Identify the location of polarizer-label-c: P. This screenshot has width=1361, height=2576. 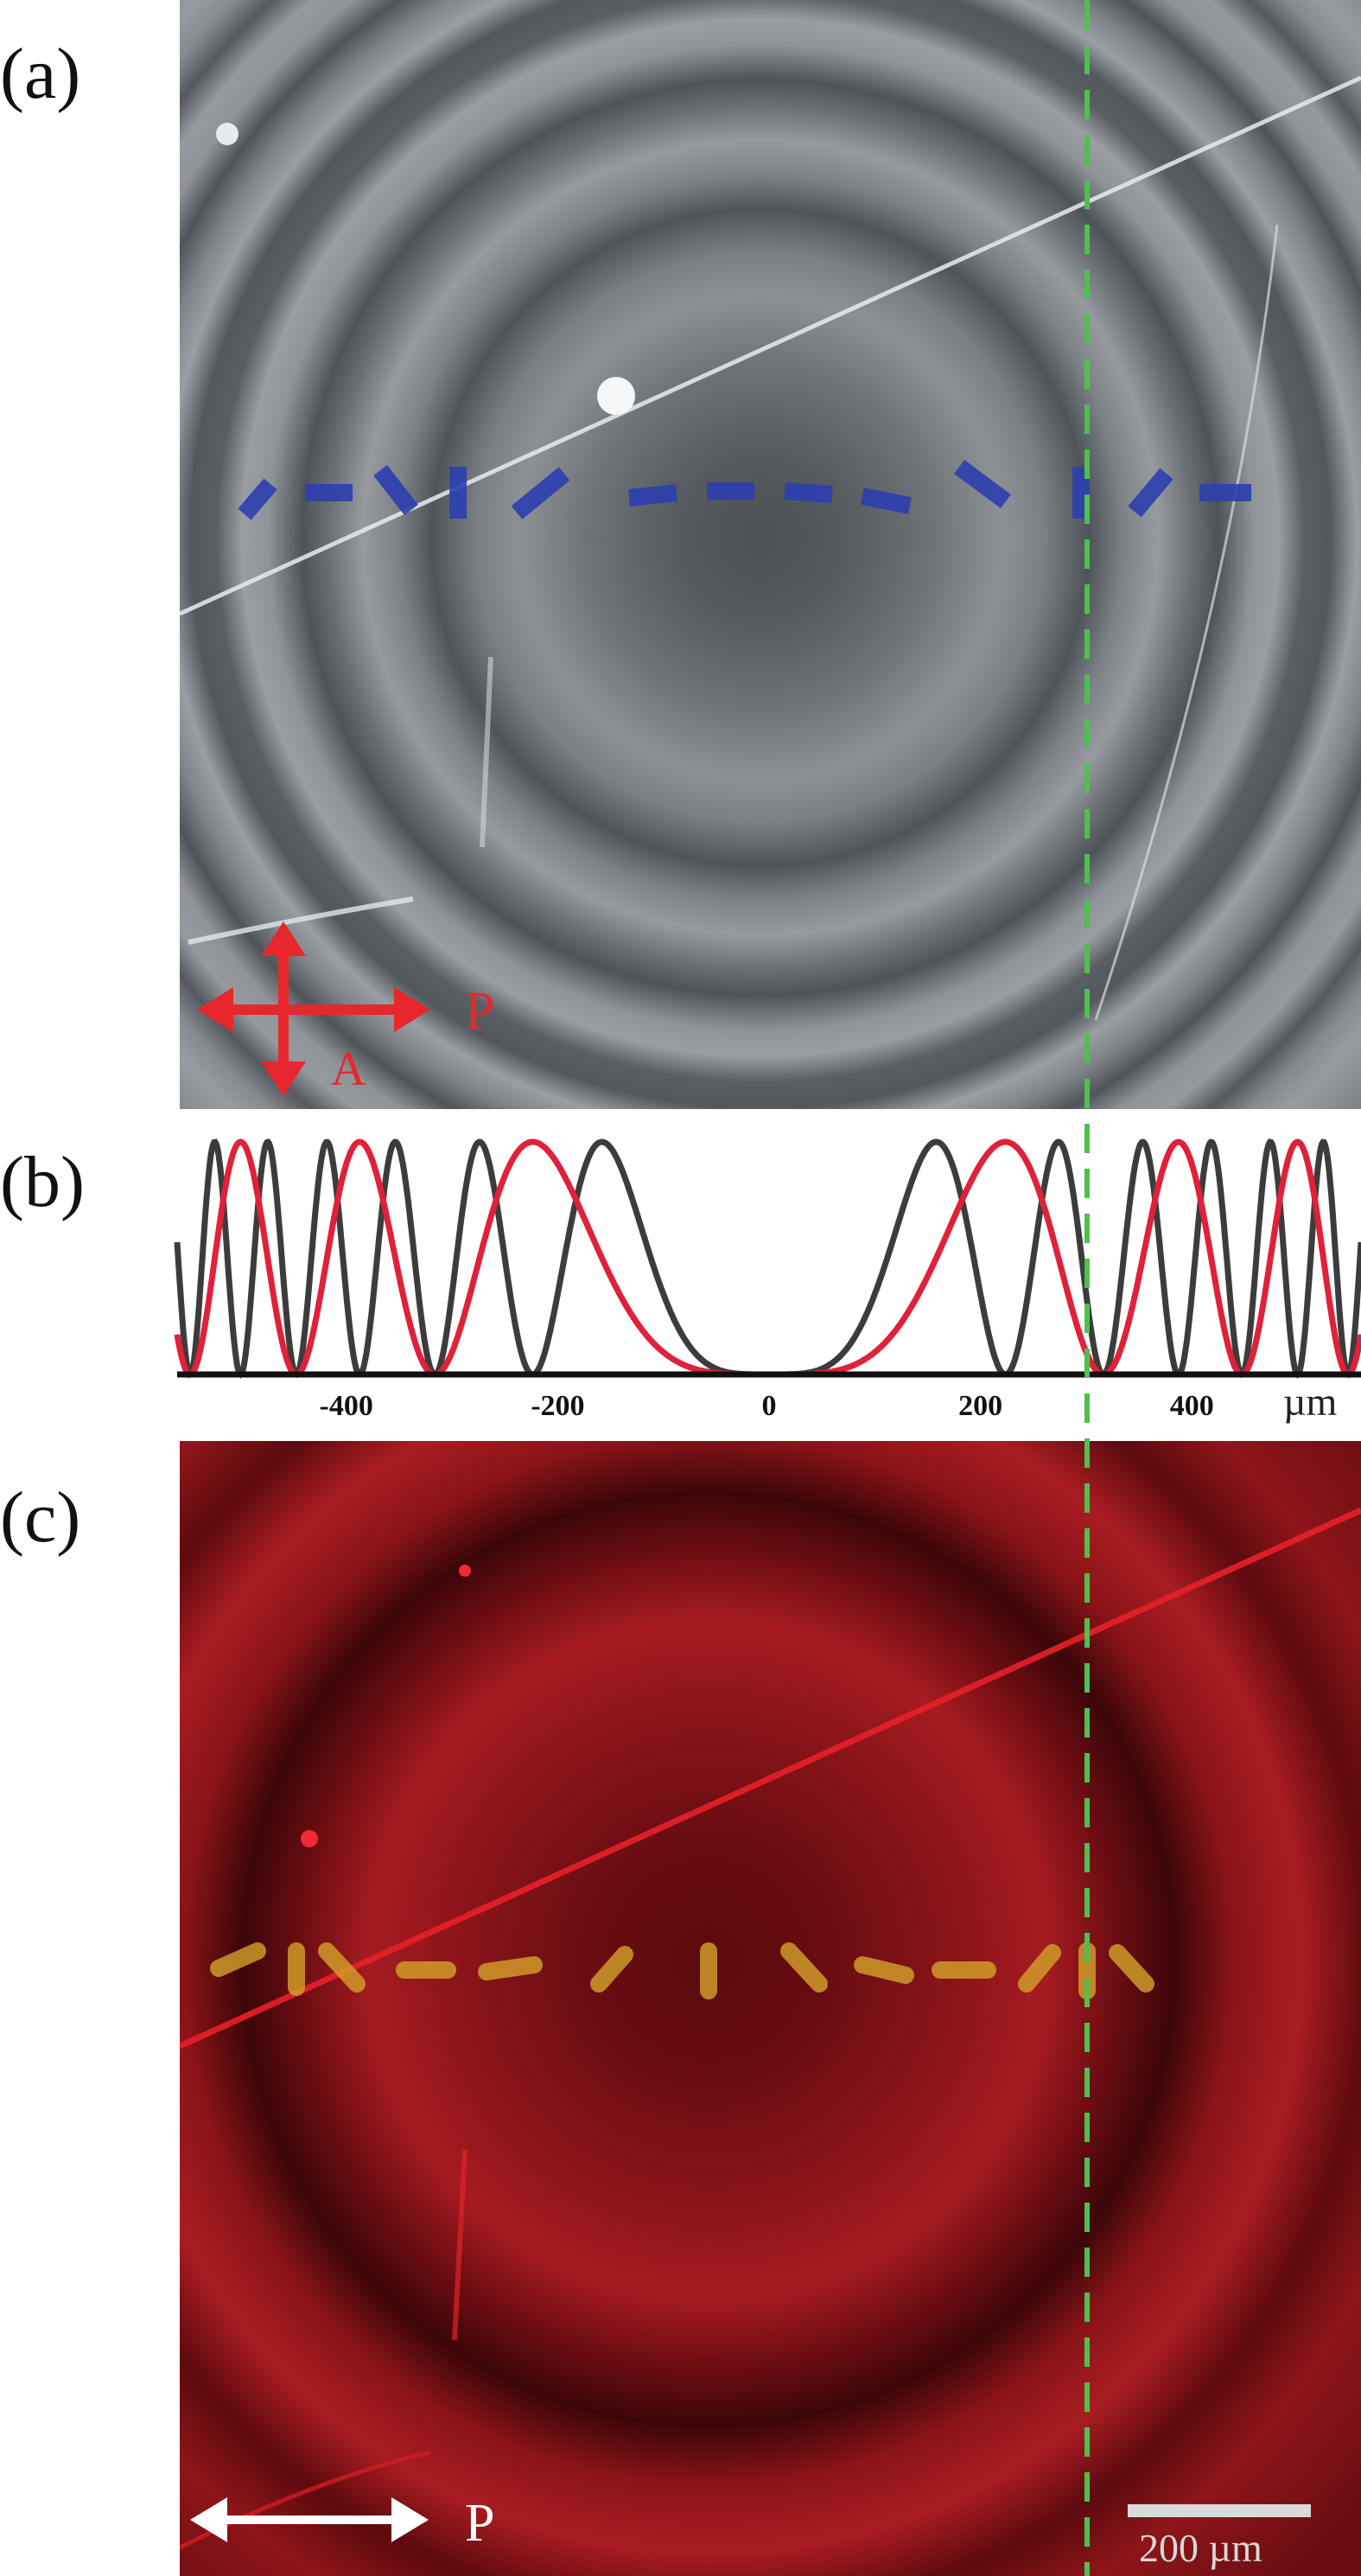
(479, 2523).